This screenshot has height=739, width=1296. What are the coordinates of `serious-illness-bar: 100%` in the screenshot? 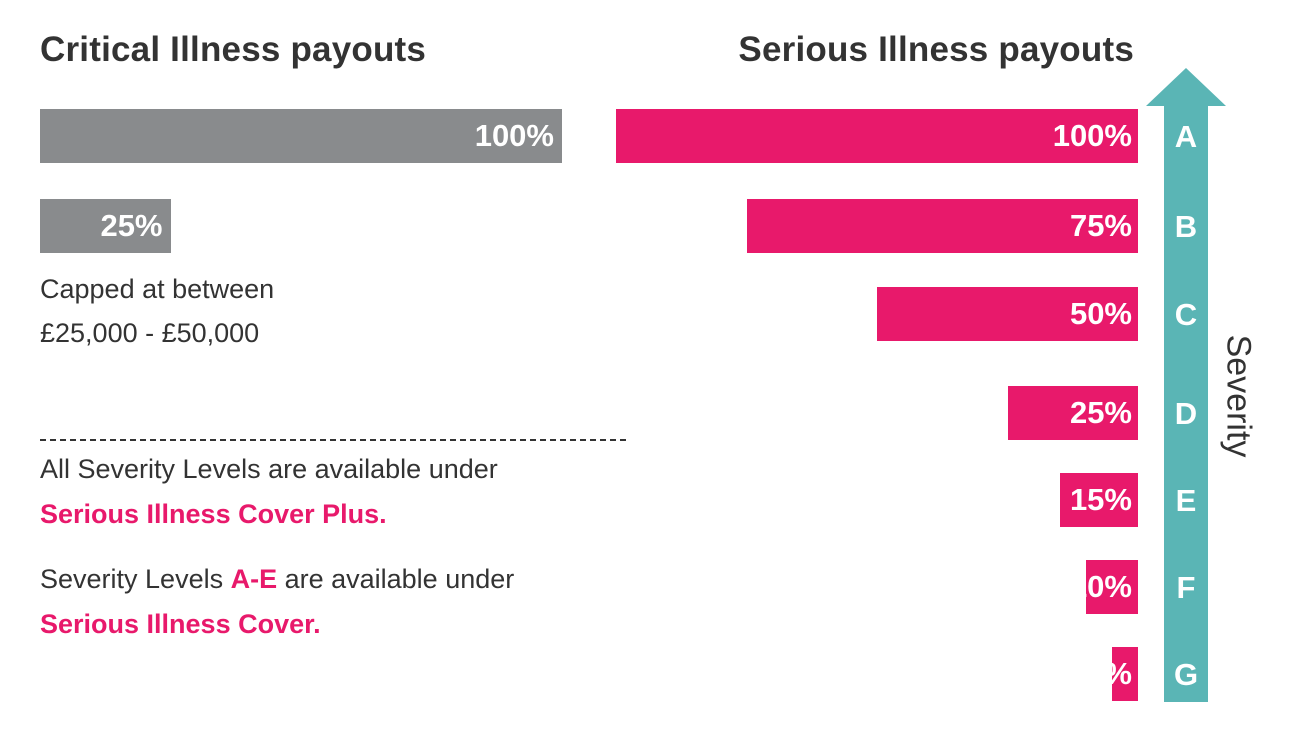 It's located at (877, 136).